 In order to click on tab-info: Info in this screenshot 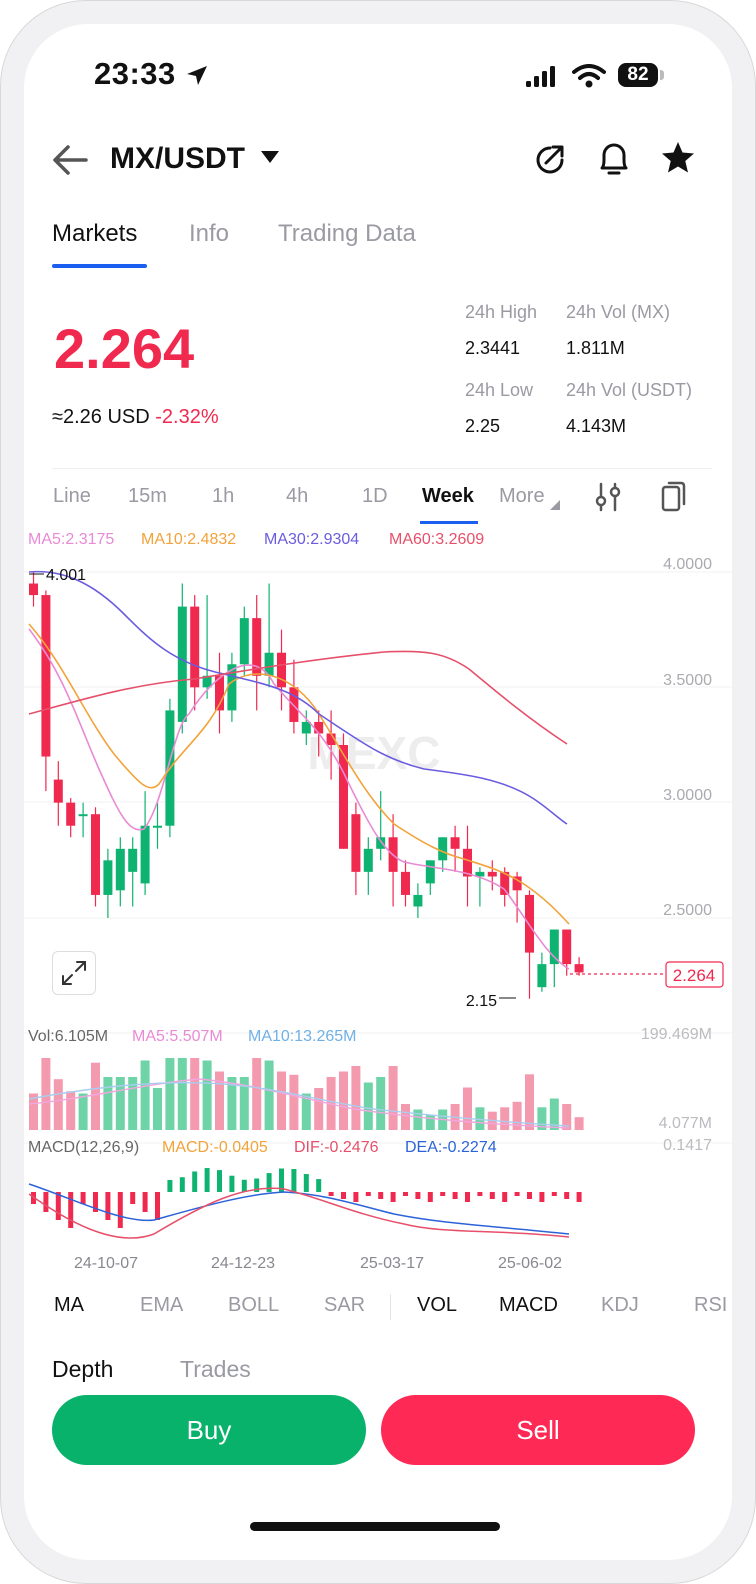, I will do `click(209, 233)`.